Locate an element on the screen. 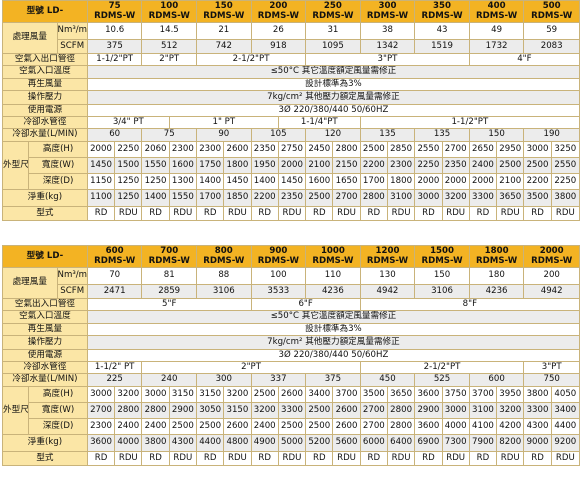 This screenshot has height=492, width=582. scfm-cell: 2471 is located at coordinates (114, 291).